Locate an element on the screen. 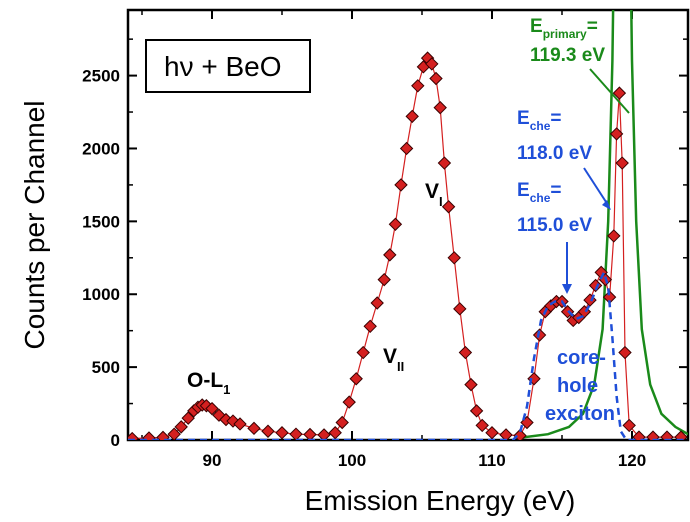  y-axis-title: Counts per Channel is located at coordinates (34, 224).